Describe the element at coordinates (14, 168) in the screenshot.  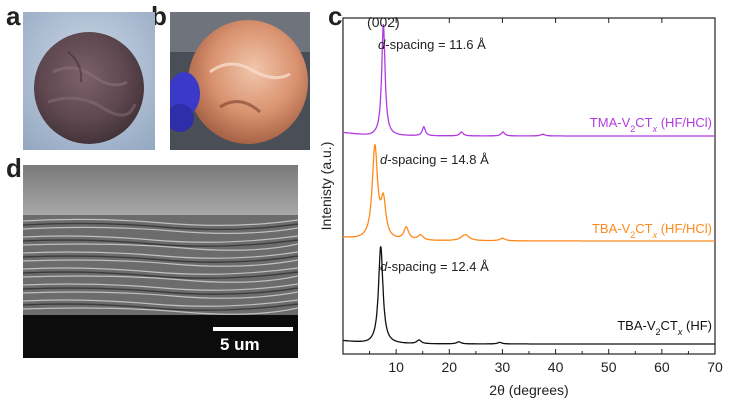
I see `panel-label-d: d` at that location.